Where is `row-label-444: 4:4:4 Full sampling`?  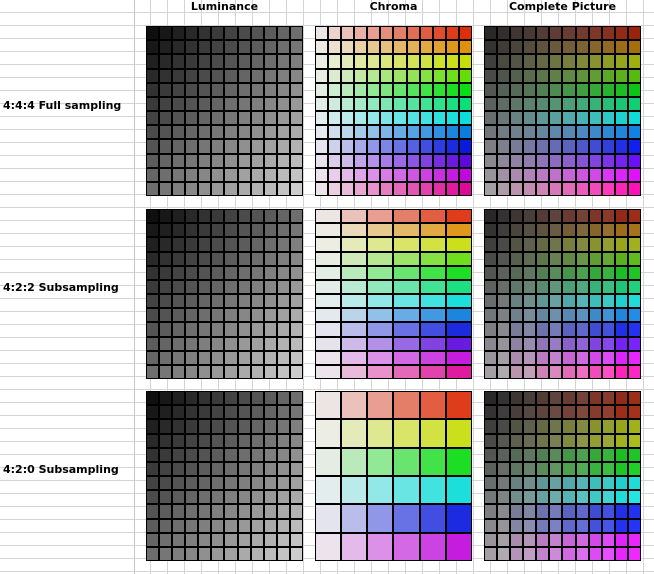 row-label-444: 4:4:4 Full sampling is located at coordinates (62, 105).